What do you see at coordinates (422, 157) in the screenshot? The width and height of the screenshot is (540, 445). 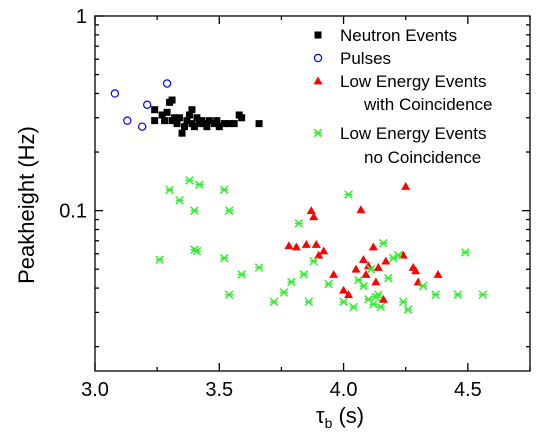 I see `legend-label-line2: no Coincidence` at bounding box center [422, 157].